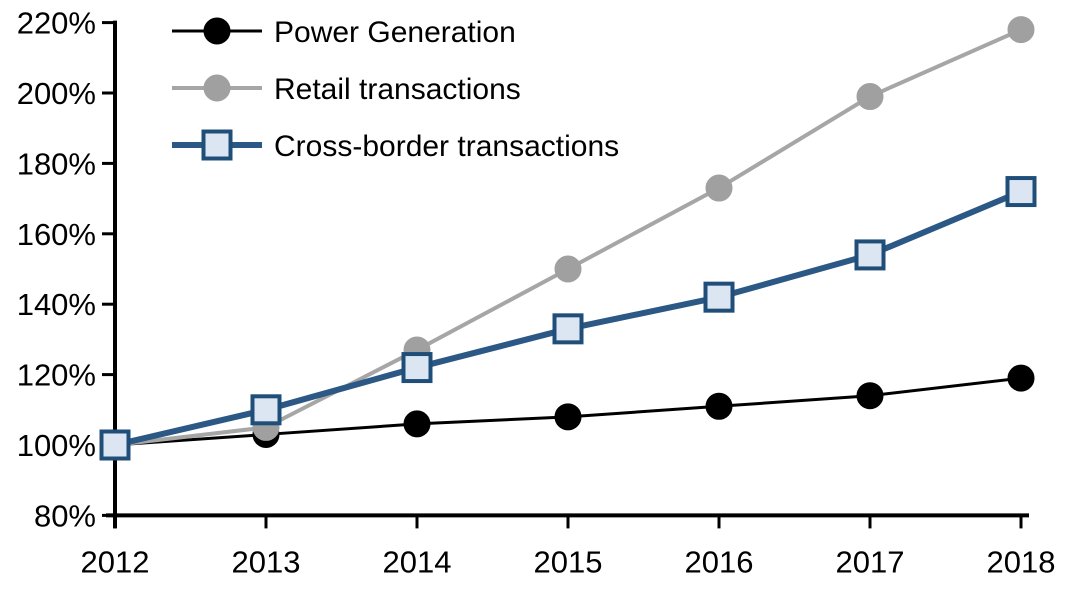  I want to click on series-power-generation, so click(568, 411).